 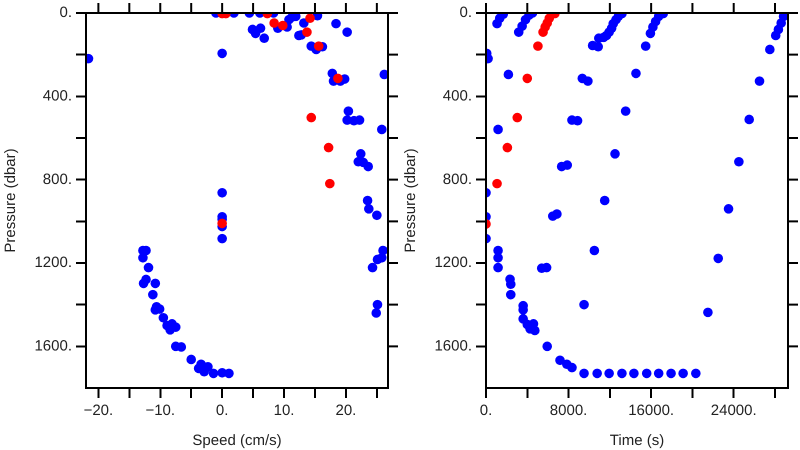 What do you see at coordinates (237, 441) in the screenshot?
I see `x-axis-title: Speed (cm/s)` at bounding box center [237, 441].